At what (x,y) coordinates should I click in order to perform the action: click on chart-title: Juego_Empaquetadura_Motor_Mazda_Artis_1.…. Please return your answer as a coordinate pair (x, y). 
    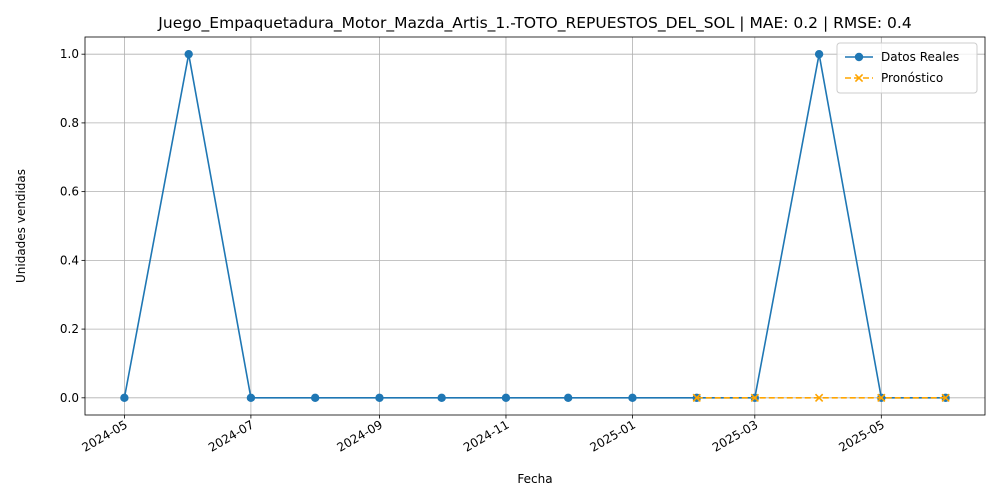
    Looking at the image, I should click on (534, 23).